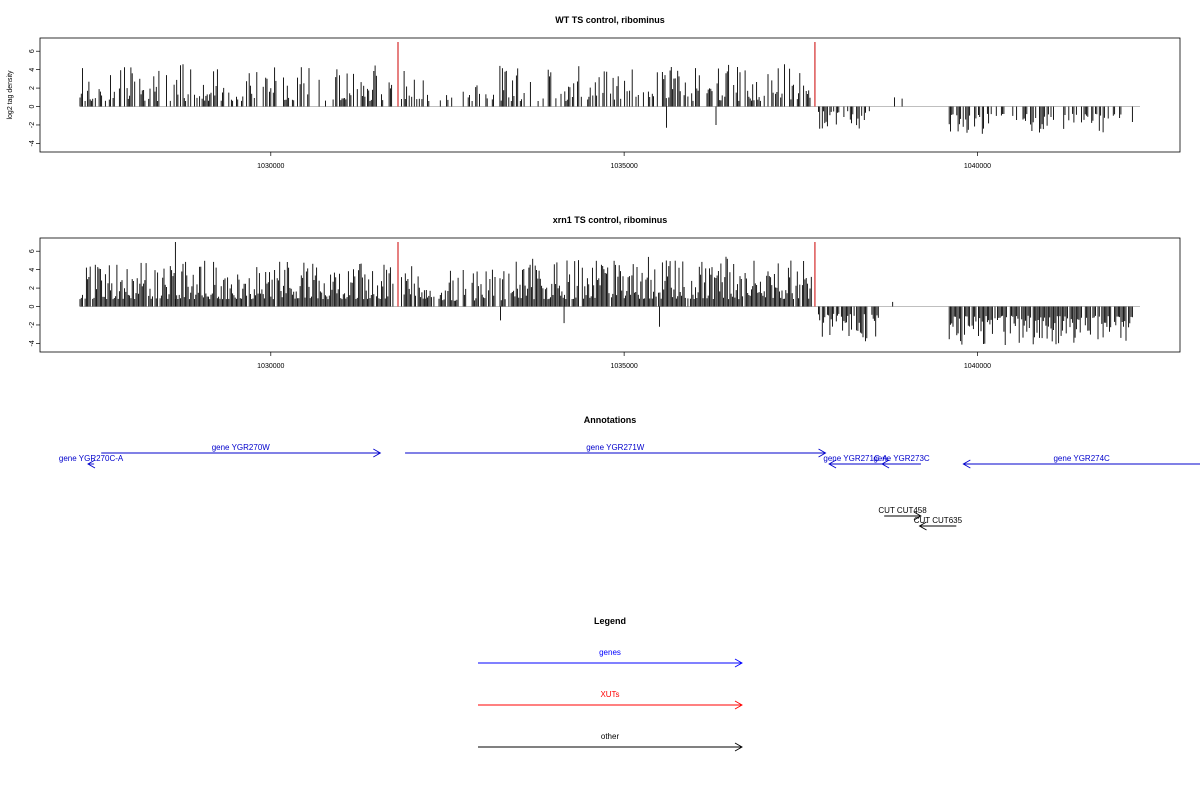 This screenshot has height=800, width=1200. Describe the element at coordinates (610, 420) in the screenshot. I see `annotations-title: Annotations` at that location.